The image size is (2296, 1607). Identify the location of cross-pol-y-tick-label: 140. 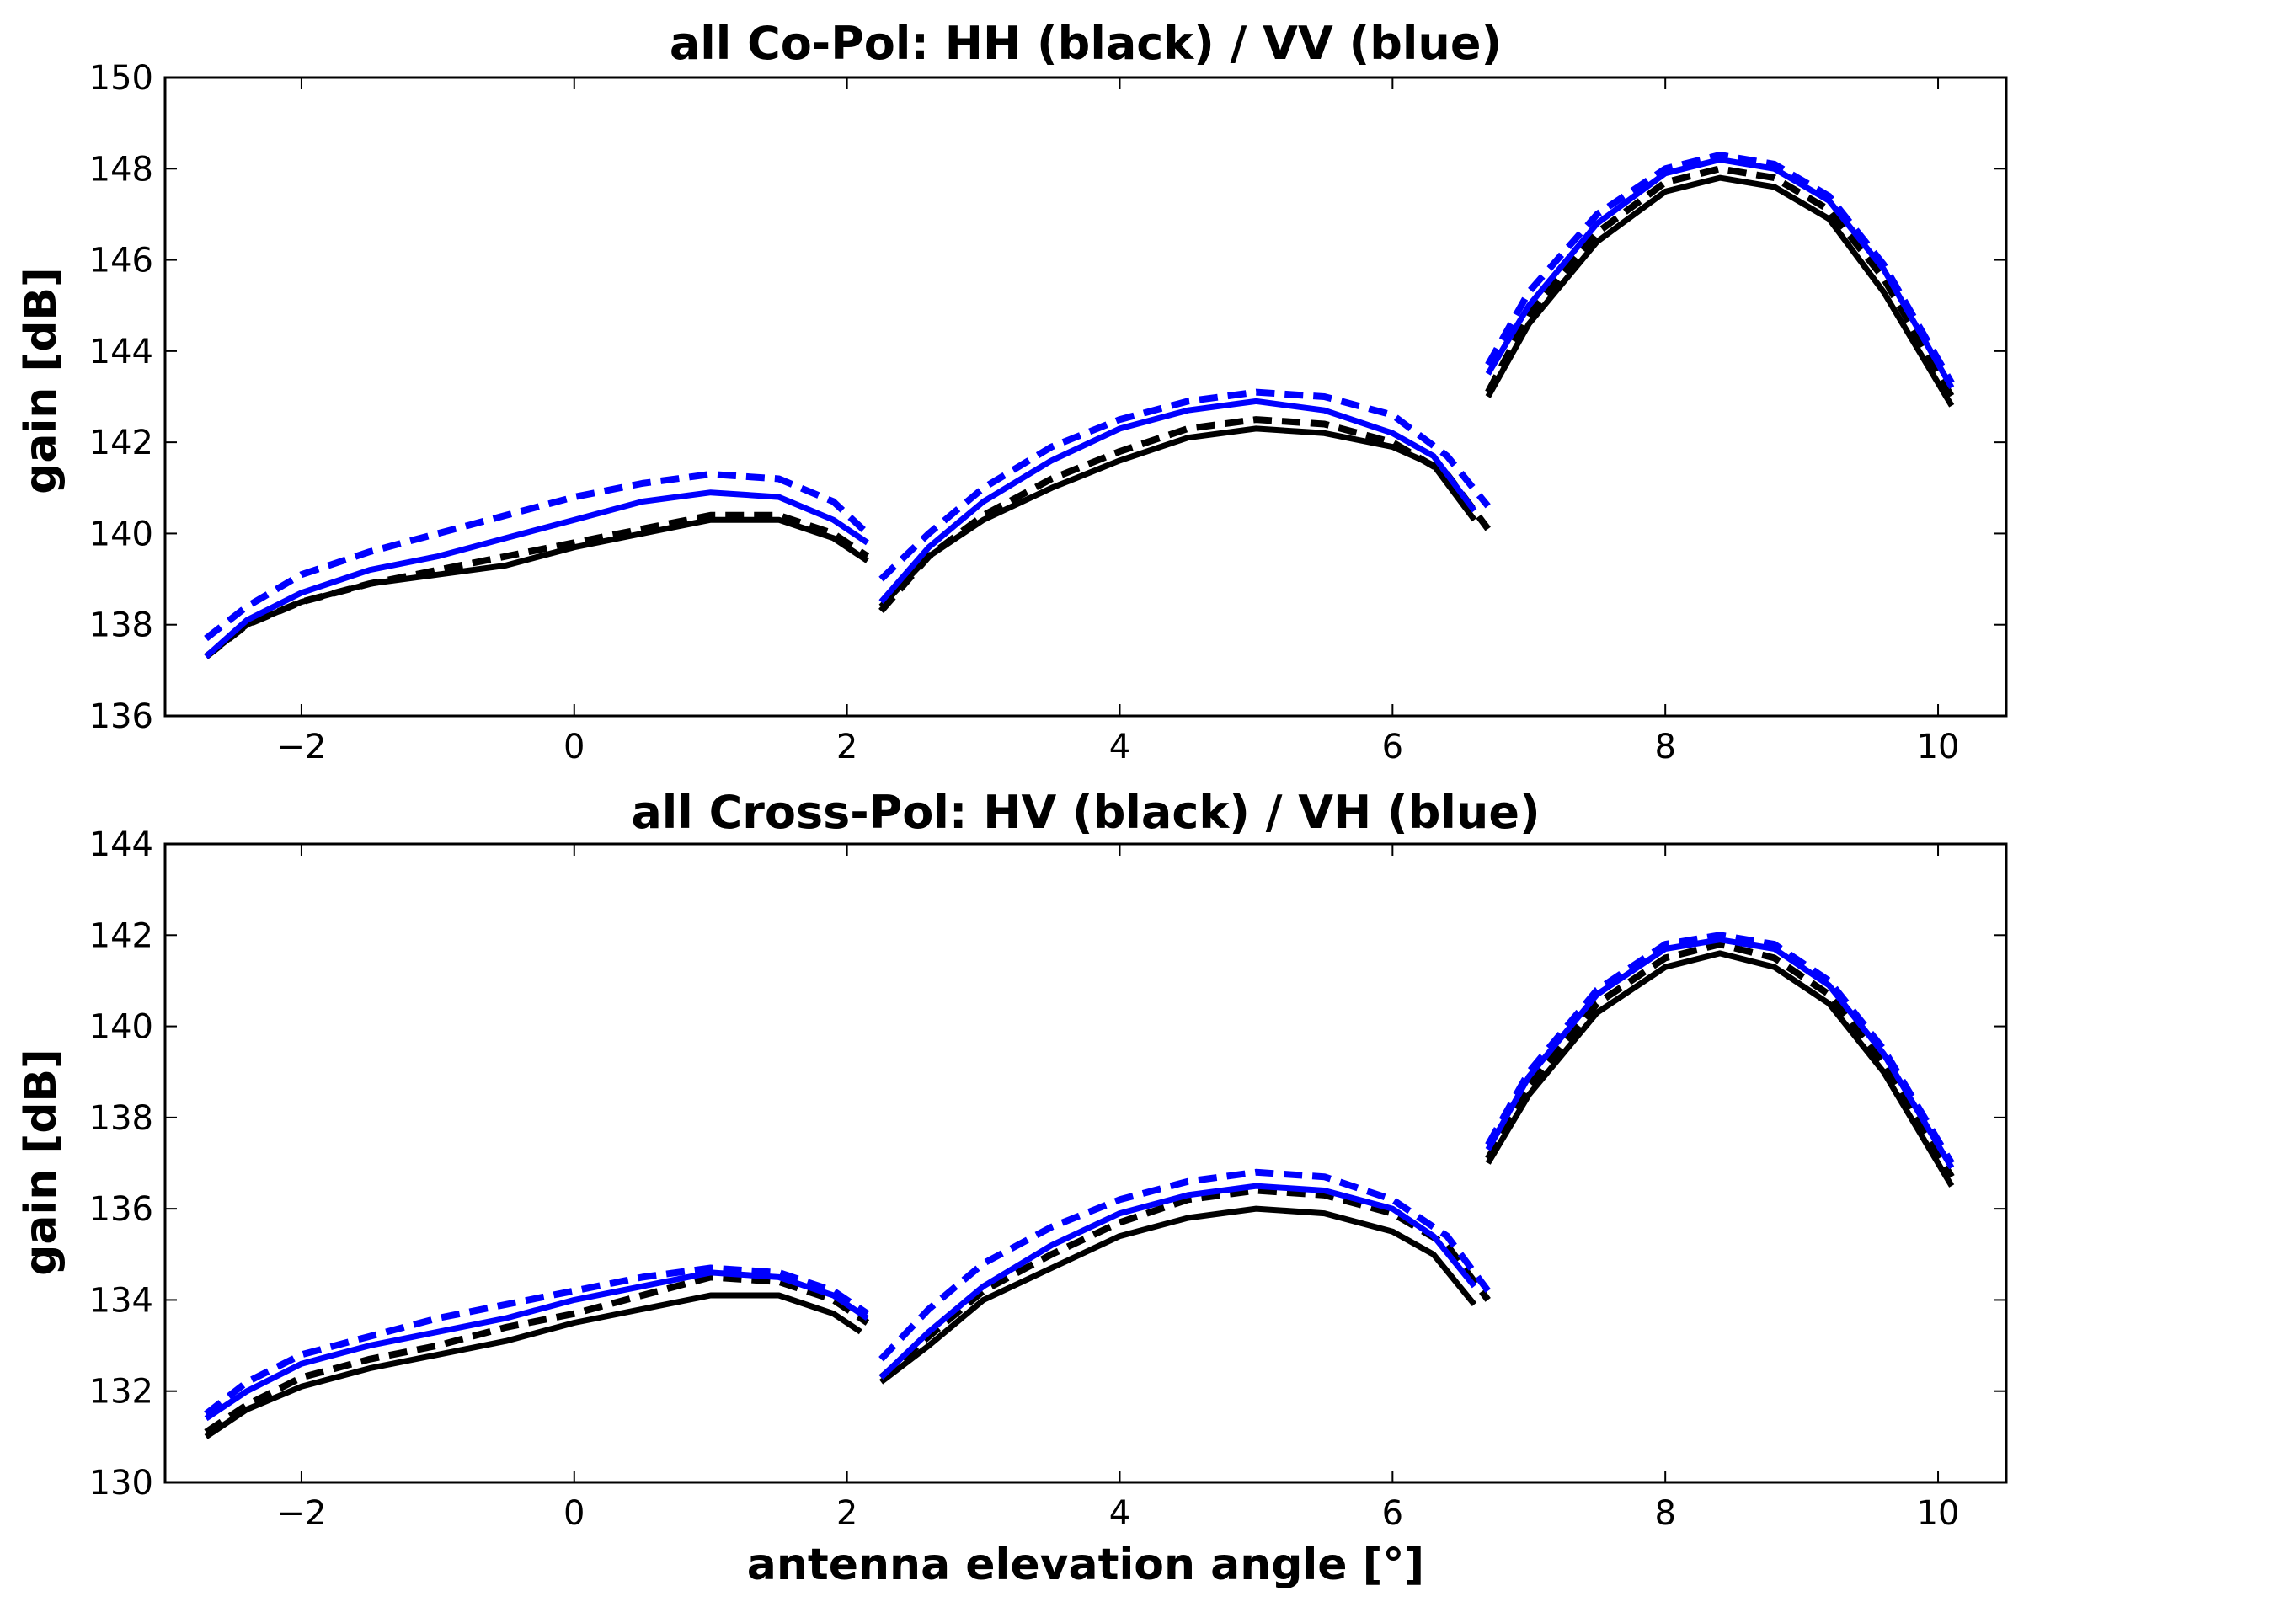
(121, 1027).